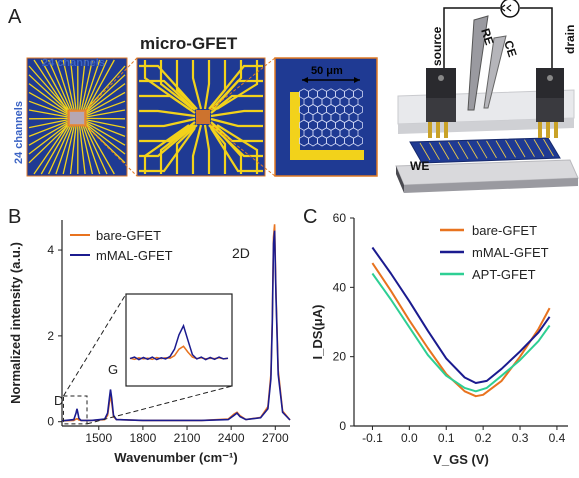  What do you see at coordinates (437, 46) in the screenshot?
I see `source-label: source` at bounding box center [437, 46].